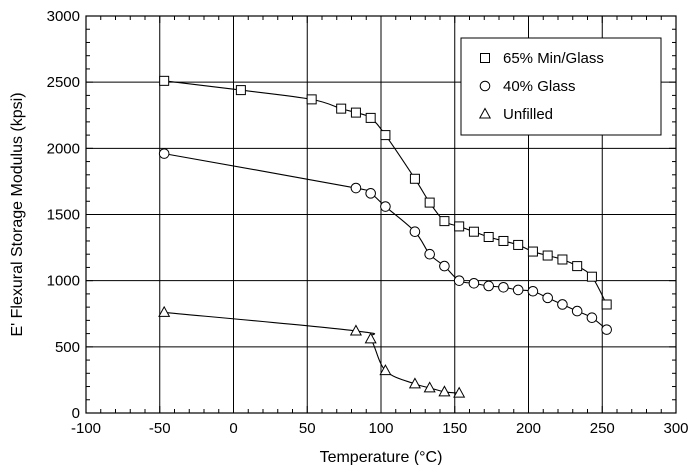 The image size is (694, 465). I want to click on x-tick-label: 150, so click(454, 428).